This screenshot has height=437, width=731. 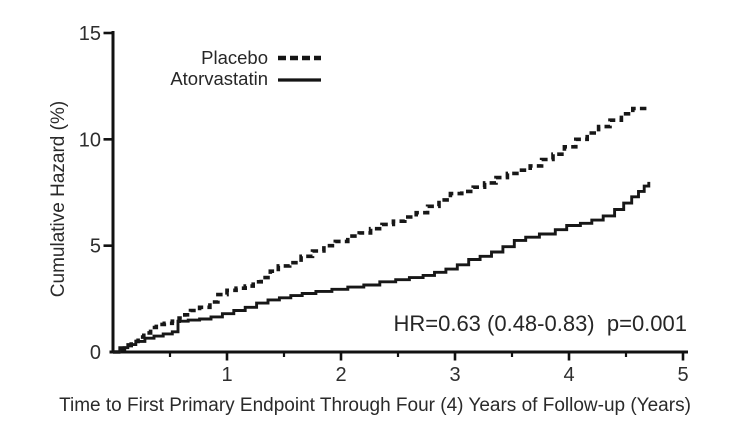 I want to click on x-tick-label: 3, so click(x=454, y=375).